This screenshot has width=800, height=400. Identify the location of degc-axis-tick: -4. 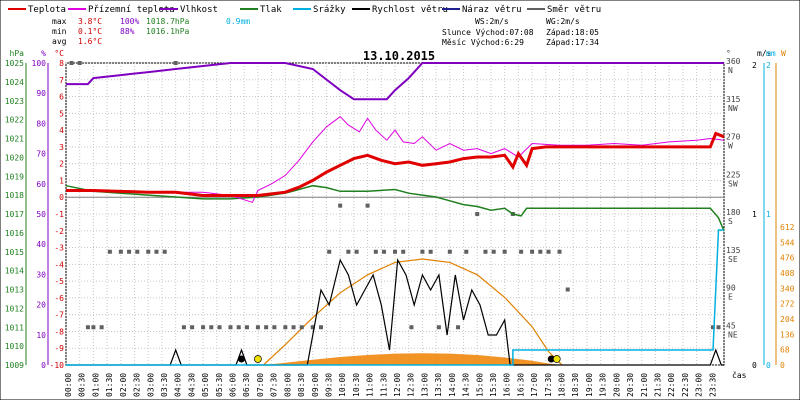
(59, 264).